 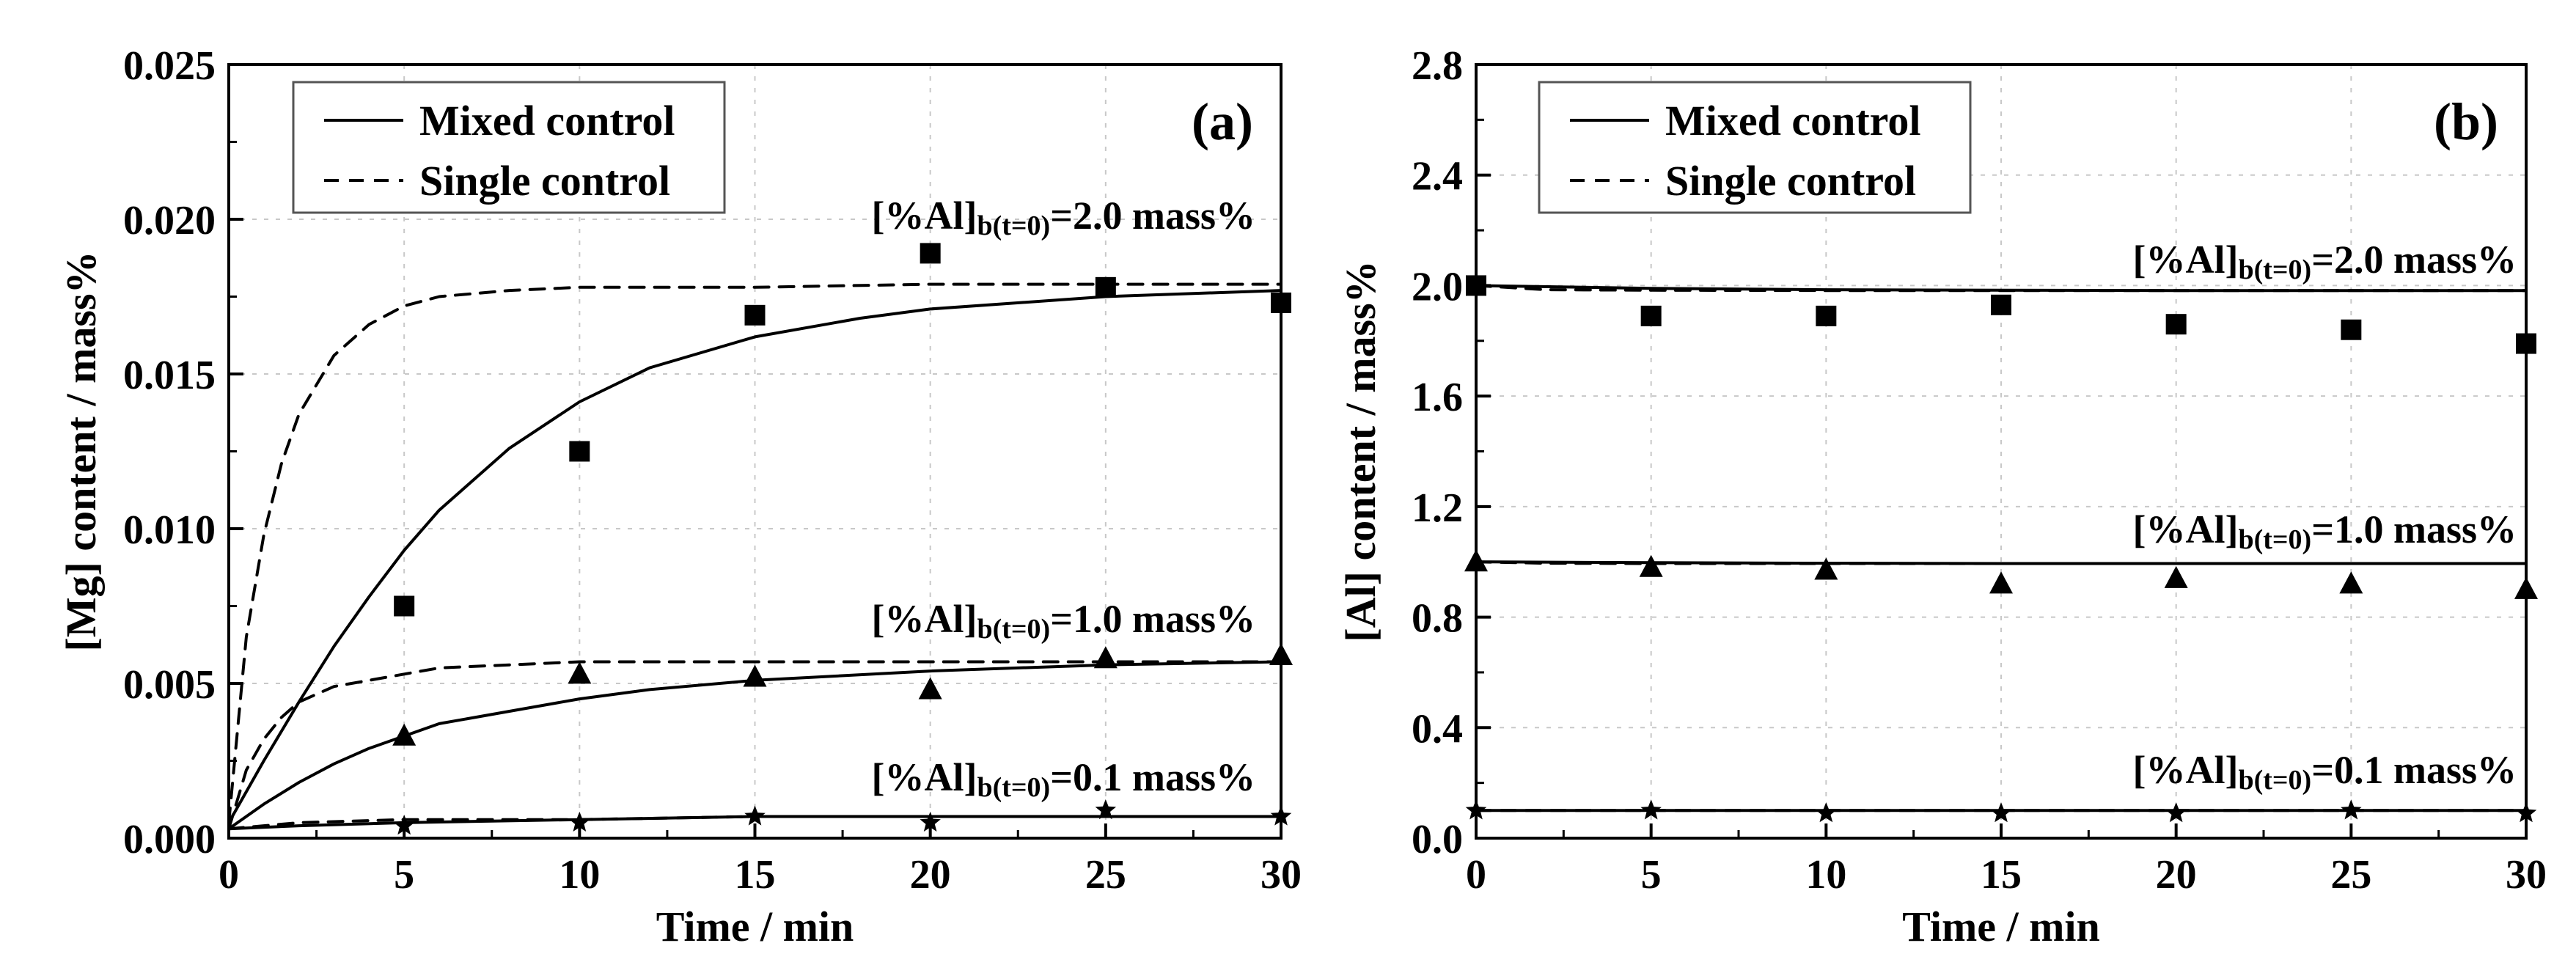 What do you see at coordinates (931, 821) in the screenshot?
I see `marker-star-al-b-t-0-0-1-mass-t20-a` at bounding box center [931, 821].